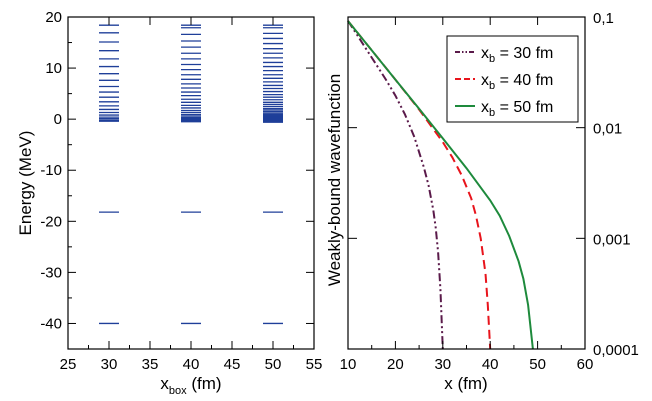 Image resolution: width=652 pixels, height=401 pixels. What do you see at coordinates (603, 18) in the screenshot?
I see `y-tick-label: 0,1` at bounding box center [603, 18].